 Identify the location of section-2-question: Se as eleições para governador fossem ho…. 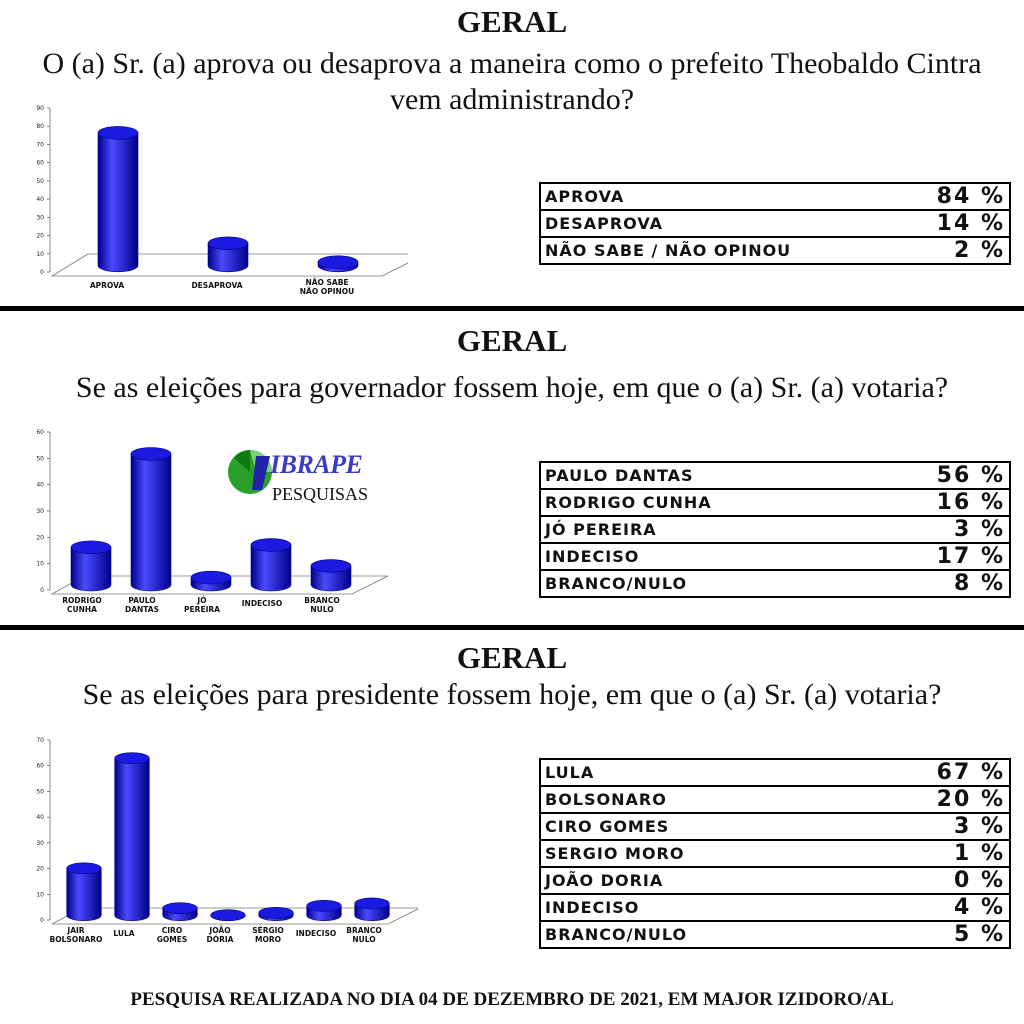
(512, 387).